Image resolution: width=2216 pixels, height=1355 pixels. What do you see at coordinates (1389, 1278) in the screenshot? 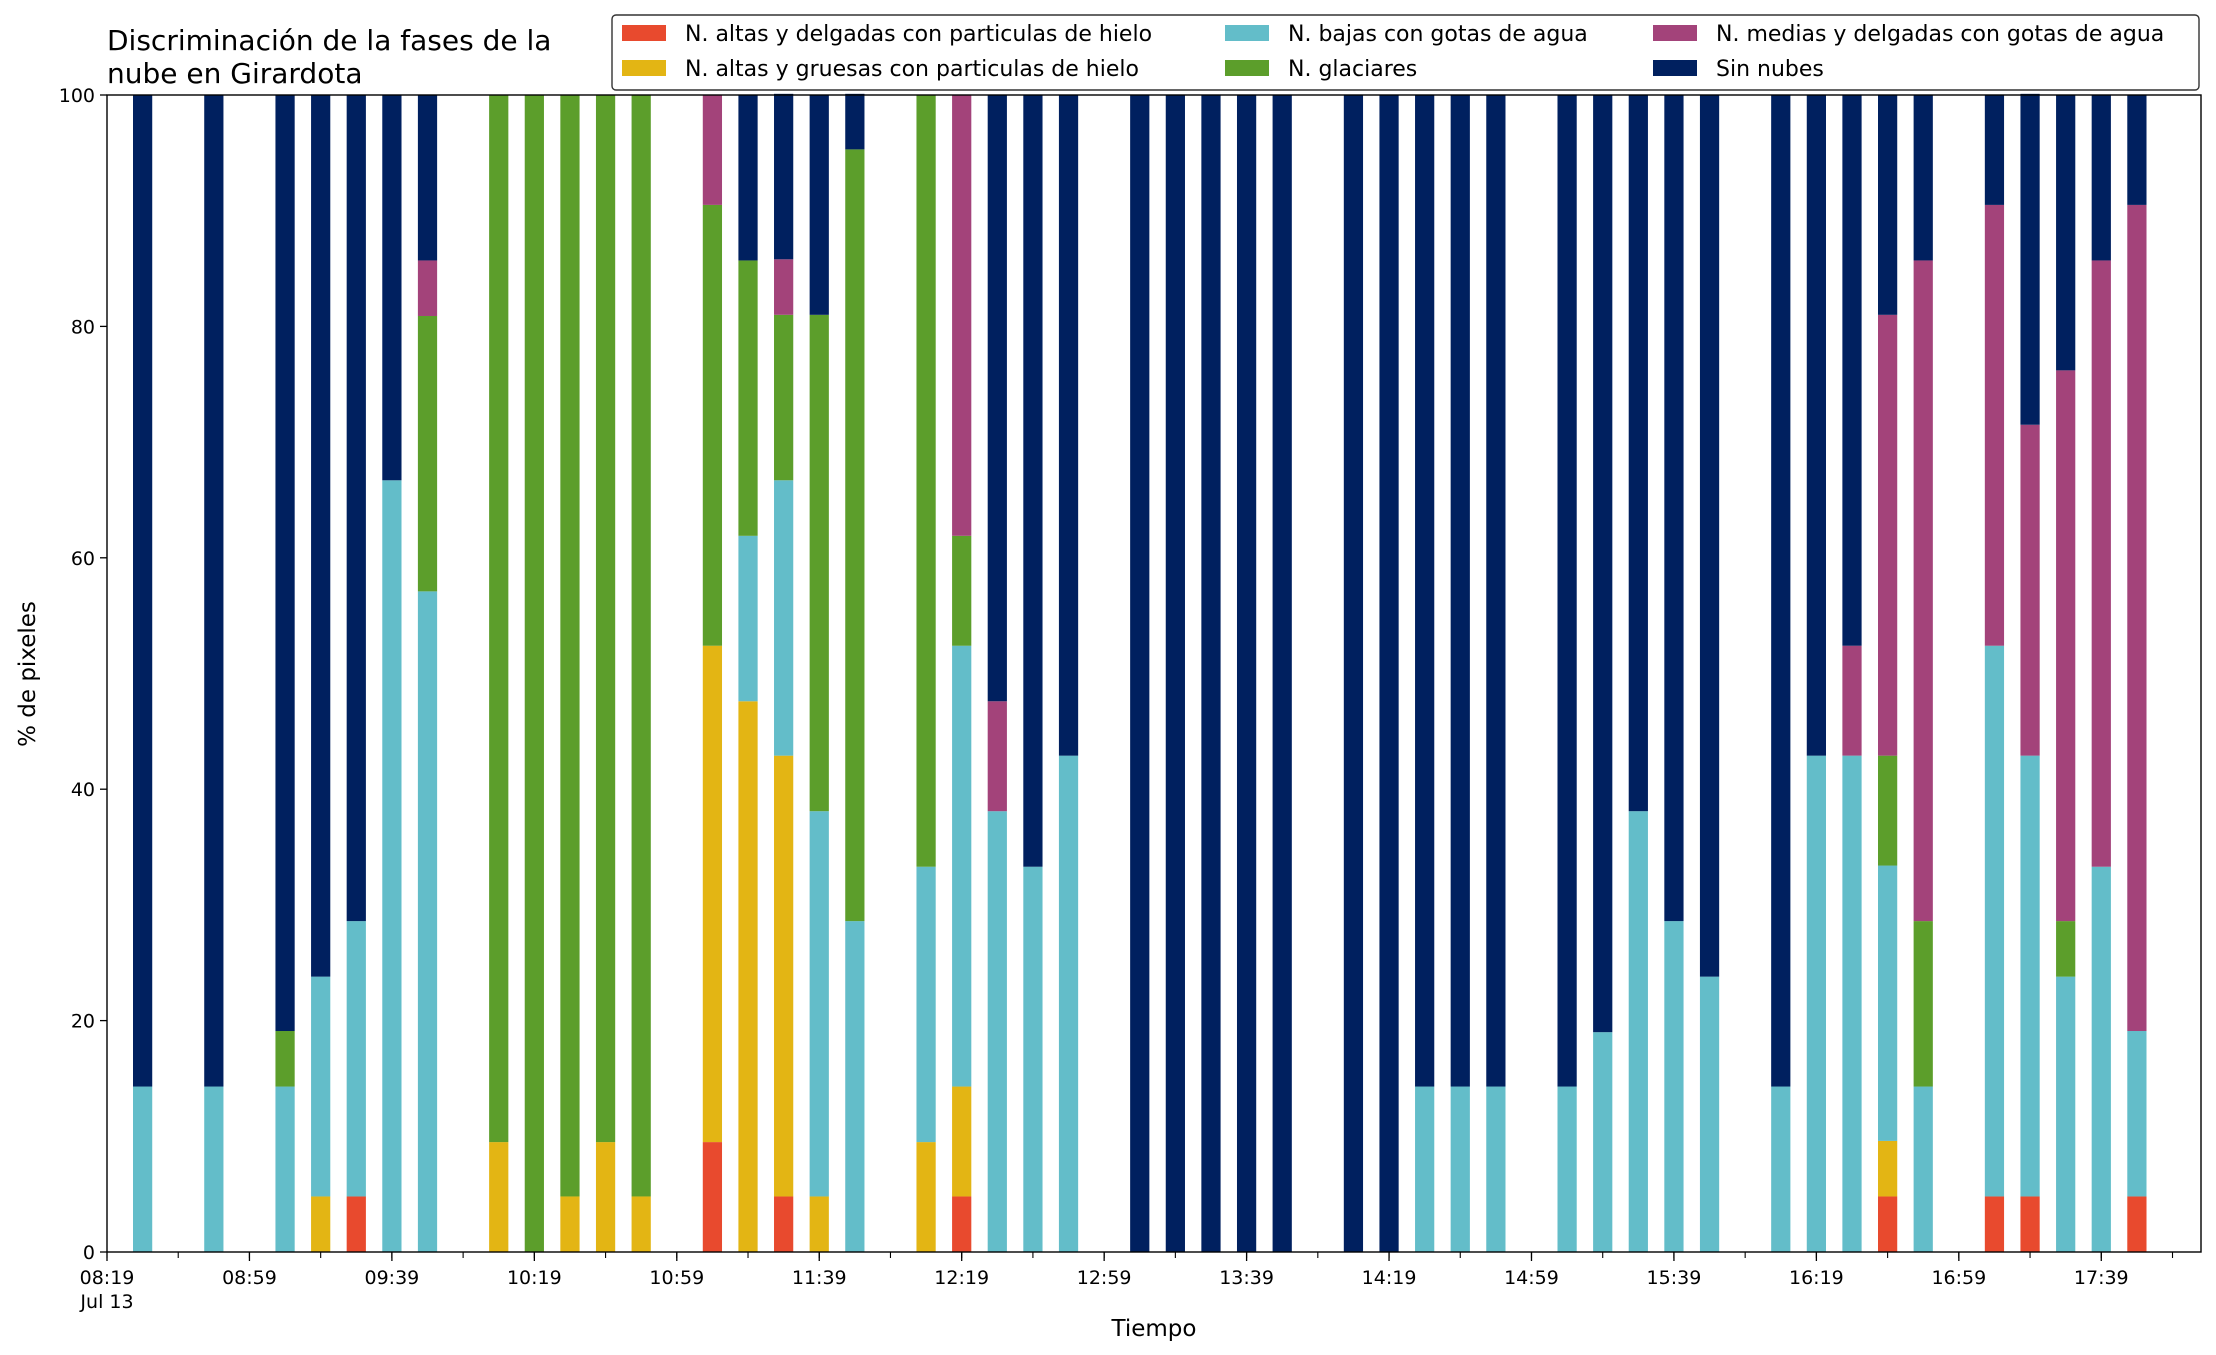
I see `x-tick-label: 14:19` at bounding box center [1389, 1278].